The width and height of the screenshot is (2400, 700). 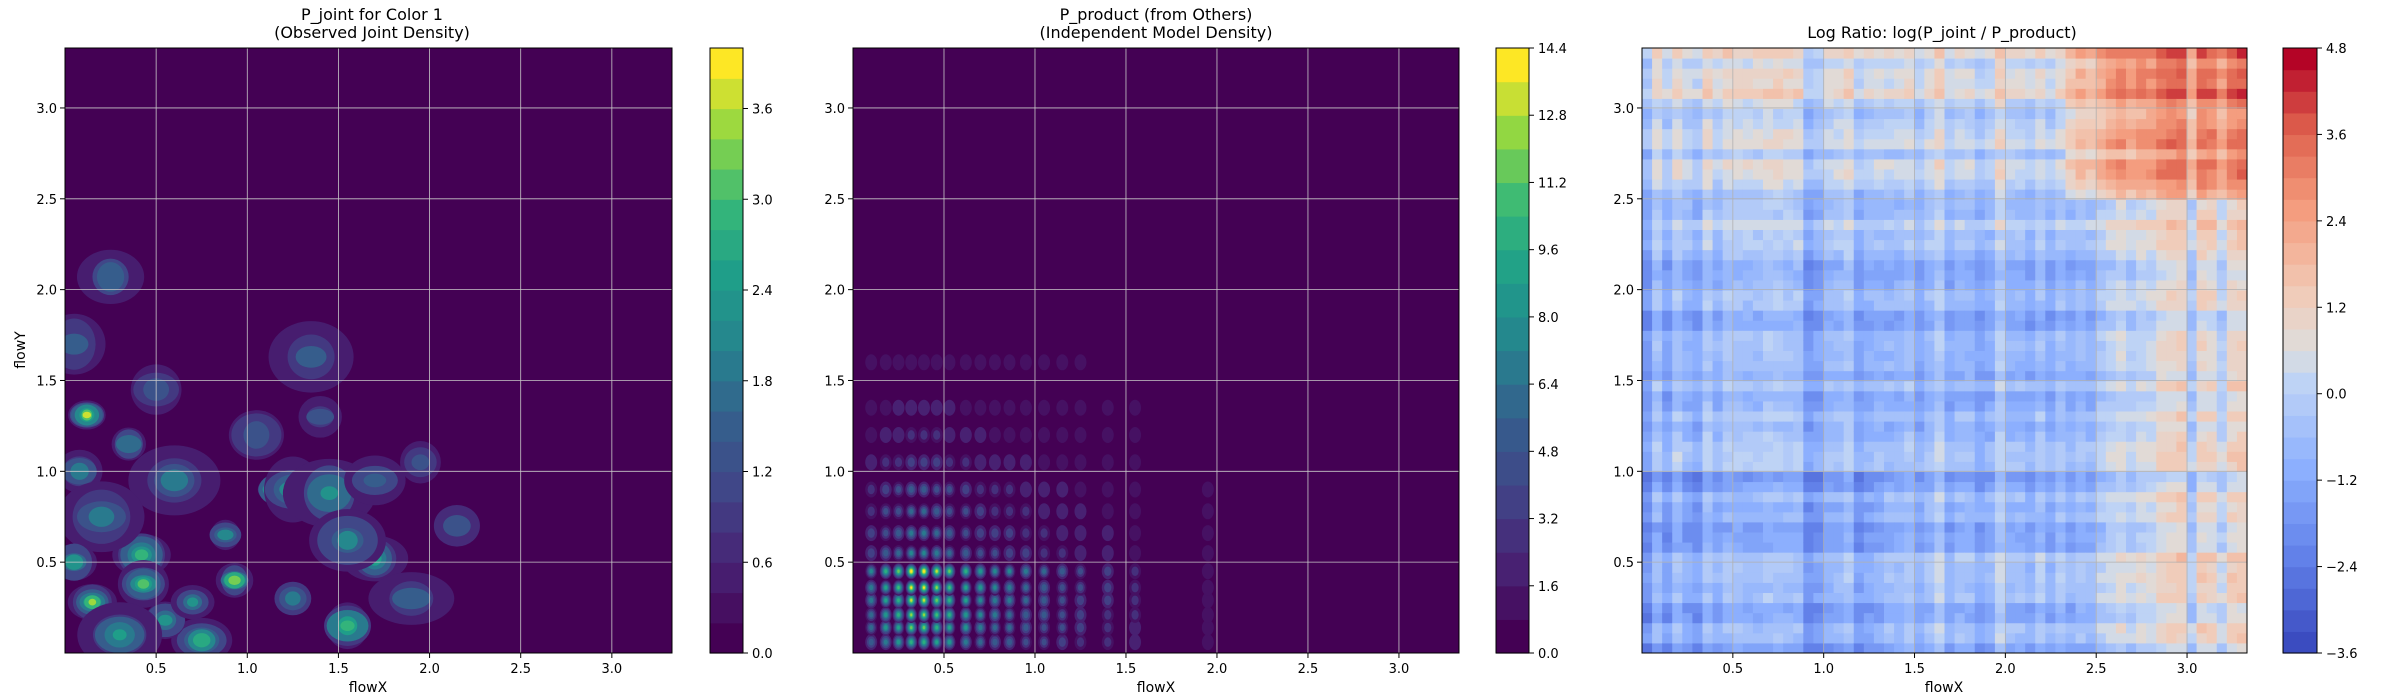 I want to click on colorbar-tick-label: 11.2, so click(x=1552, y=183).